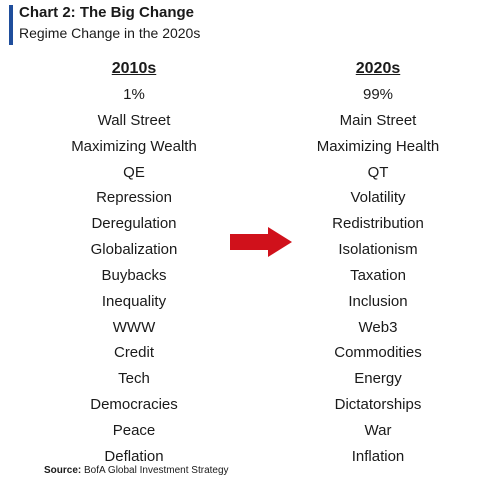 This screenshot has width=500, height=486. Describe the element at coordinates (378, 456) in the screenshot. I see `right-column-item: Inflation` at that location.